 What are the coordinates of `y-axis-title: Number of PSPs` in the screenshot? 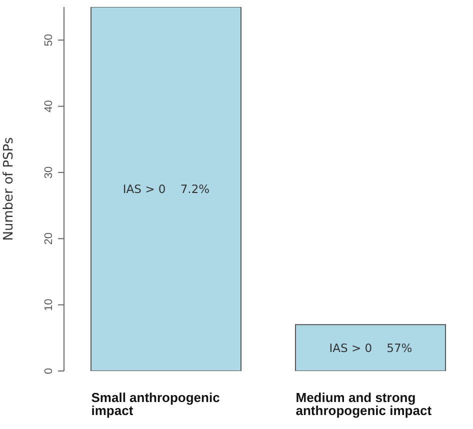 It's located at (9, 189).